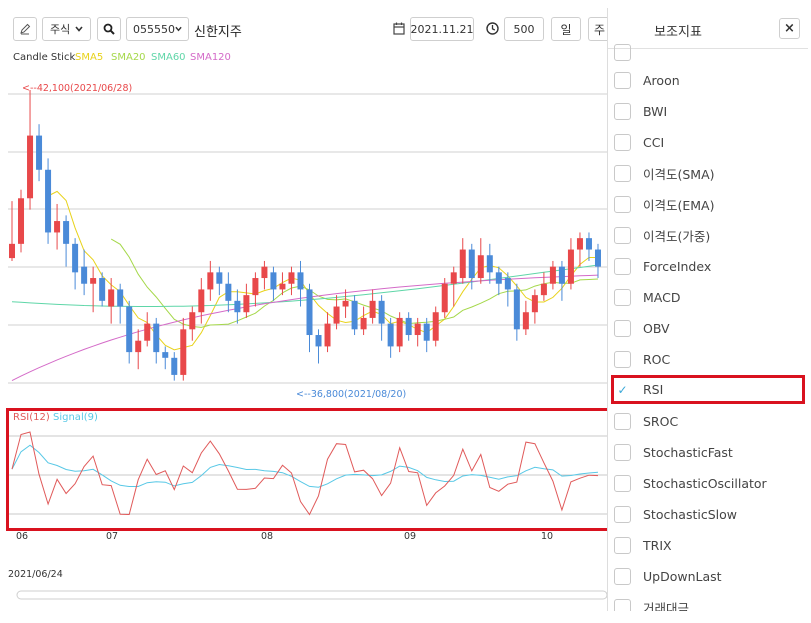  I want to click on close-button: ×, so click(789, 28).